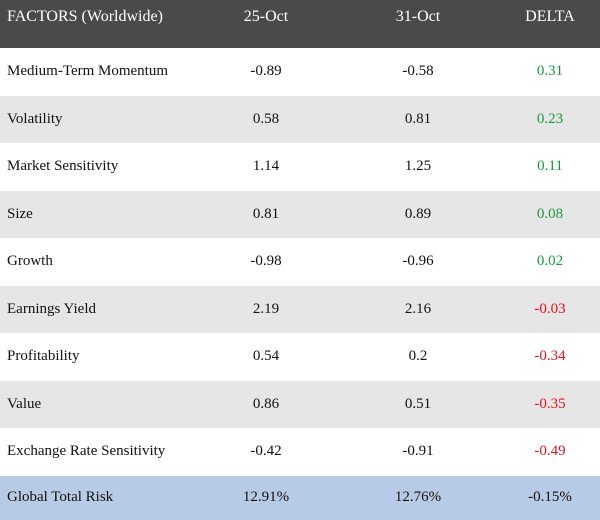 The image size is (600, 520). What do you see at coordinates (300, 167) in the screenshot?
I see `table-row: Market Sensitivity 1.14 1.25 0.11` at bounding box center [300, 167].